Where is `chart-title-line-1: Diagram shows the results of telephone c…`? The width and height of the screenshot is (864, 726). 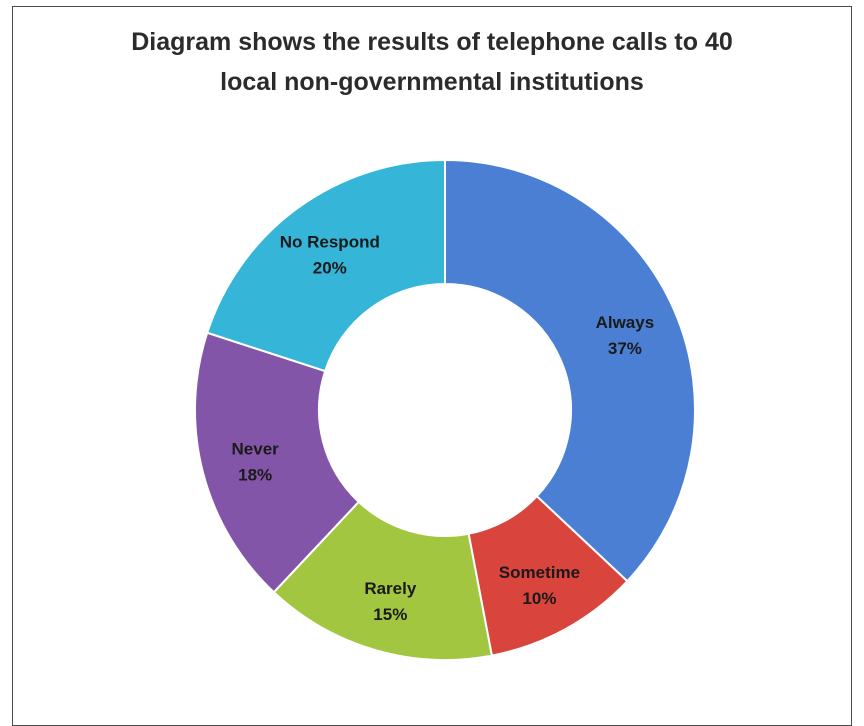
chart-title-line-1: Diagram shows the results of telephone c… is located at coordinates (432, 42).